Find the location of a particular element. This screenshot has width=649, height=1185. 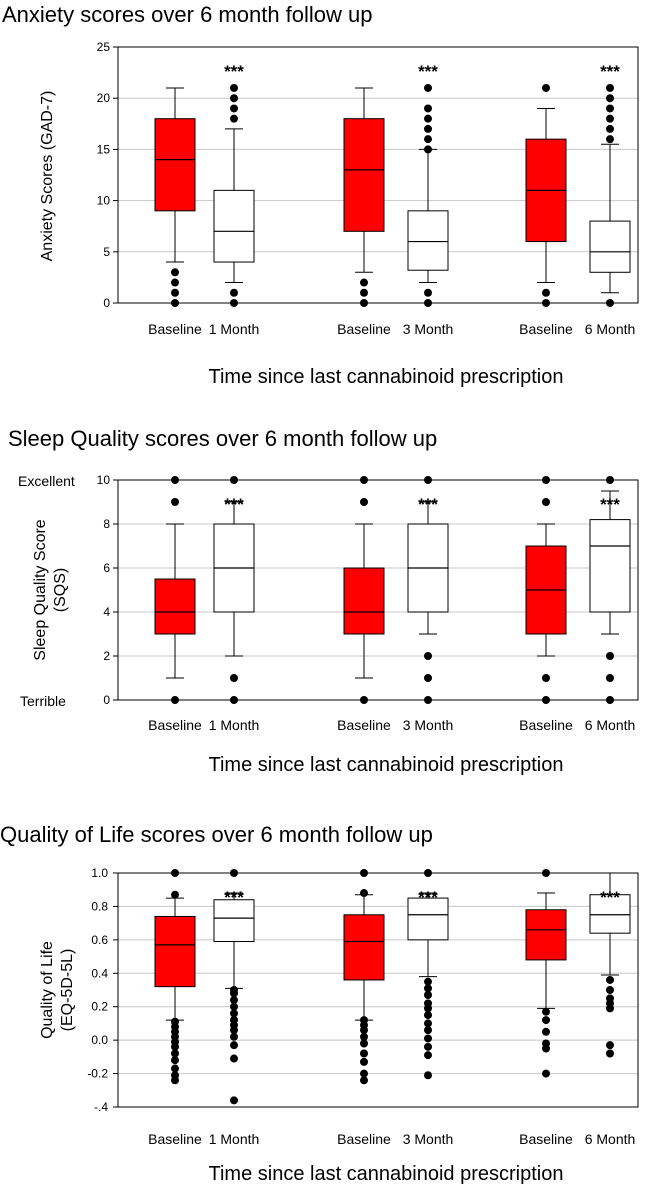

y-tick-label: 15 is located at coordinates (104, 149).